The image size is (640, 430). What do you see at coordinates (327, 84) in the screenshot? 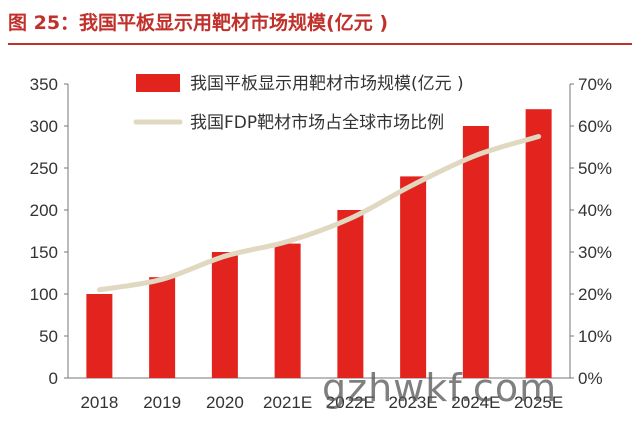
I see `legend-label-bar: 我国平板显示用靶材市场规模(亿元 )` at bounding box center [327, 84].